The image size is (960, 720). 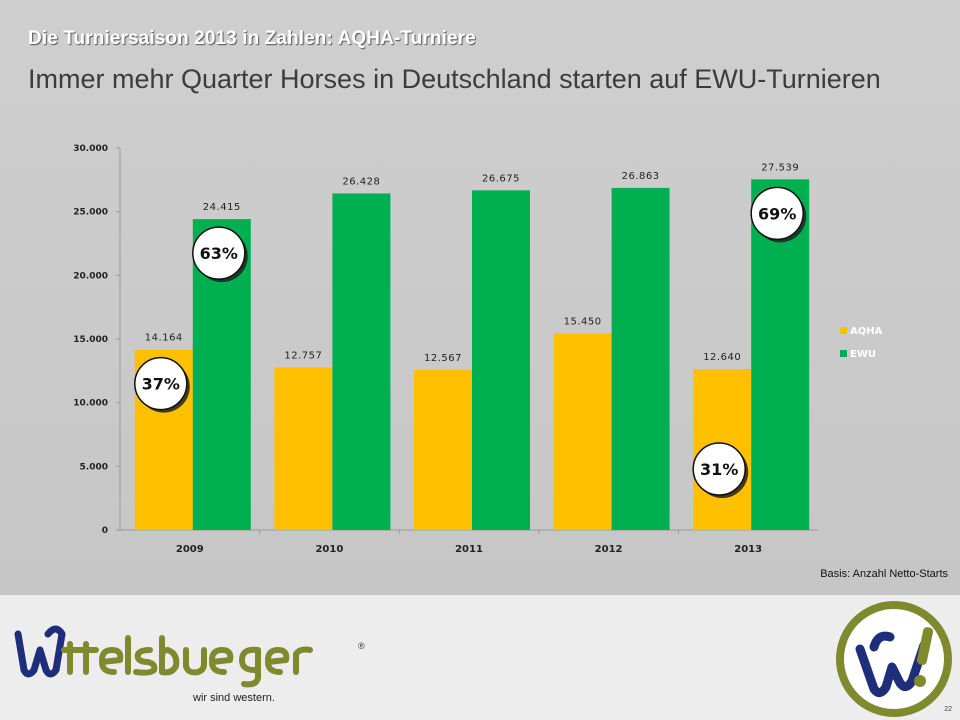 What do you see at coordinates (361, 181) in the screenshot?
I see `data-label: 26.428` at bounding box center [361, 181].